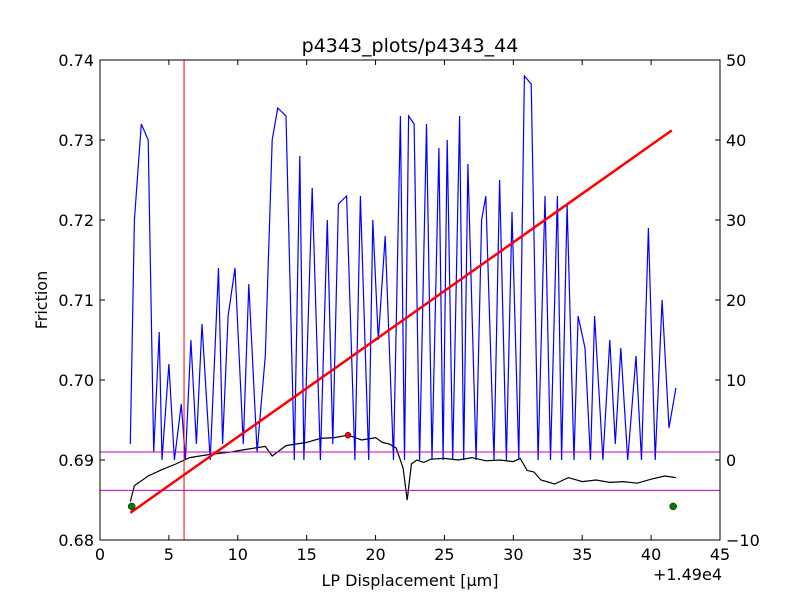  I want to click on y-tick-label: 0.73, so click(76, 140).